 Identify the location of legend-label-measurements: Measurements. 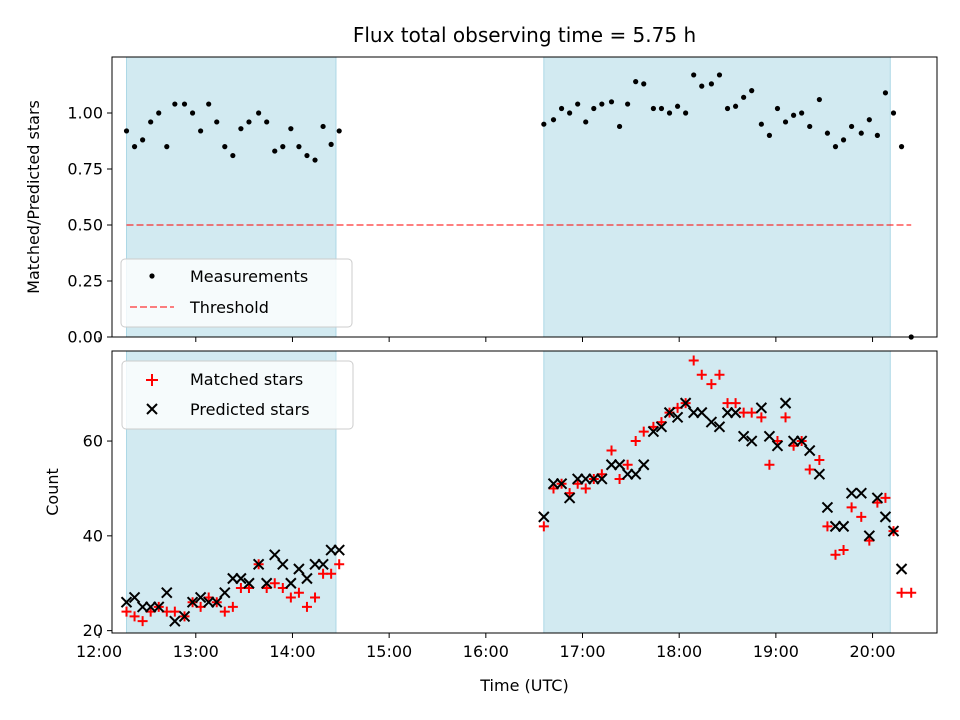
(249, 276).